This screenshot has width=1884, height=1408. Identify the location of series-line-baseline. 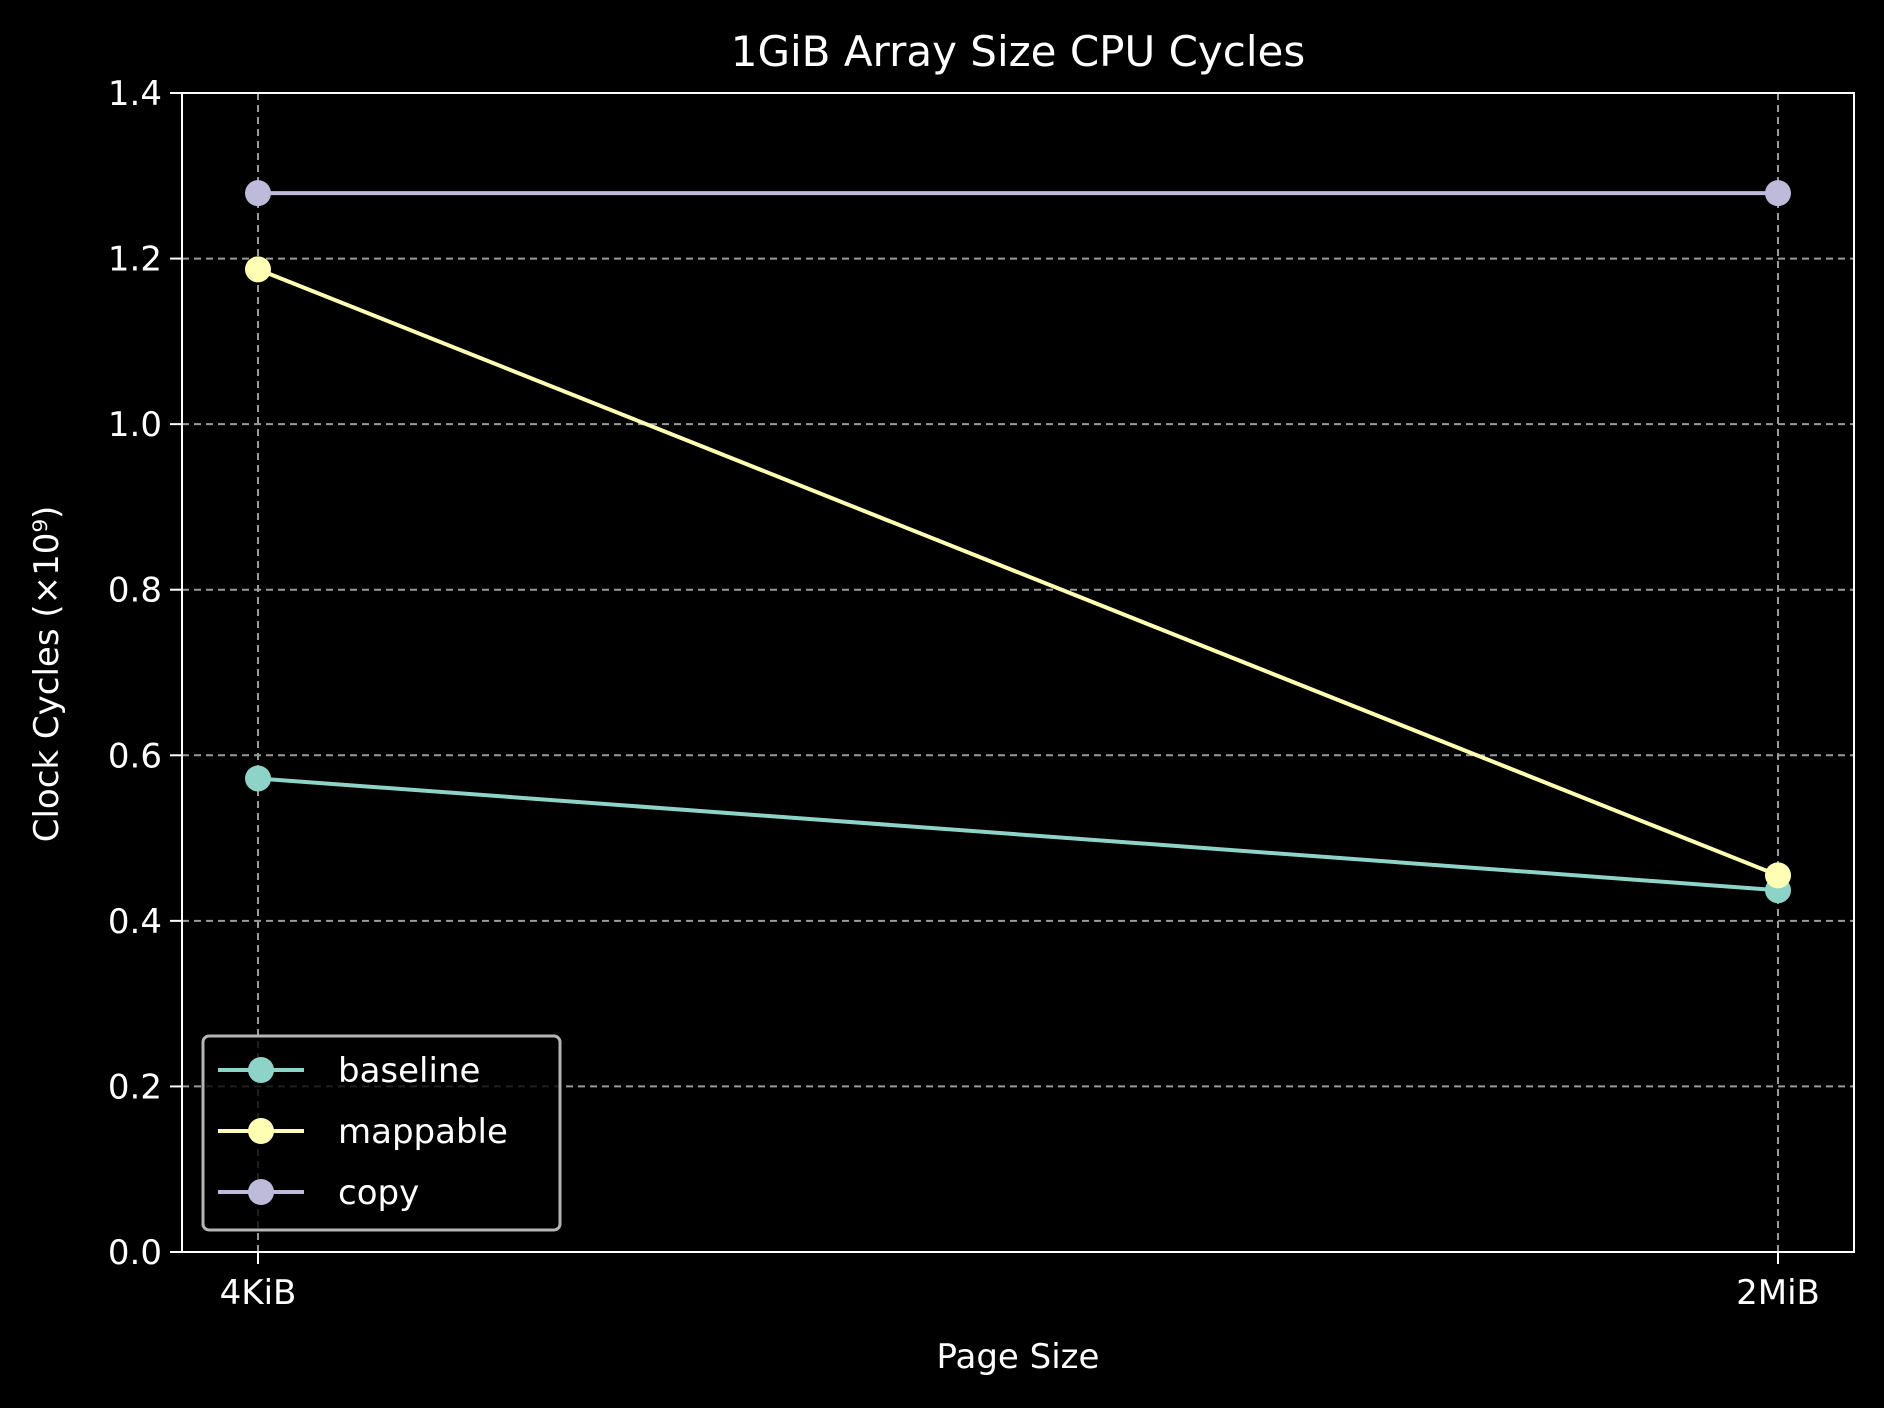
(1018, 834).